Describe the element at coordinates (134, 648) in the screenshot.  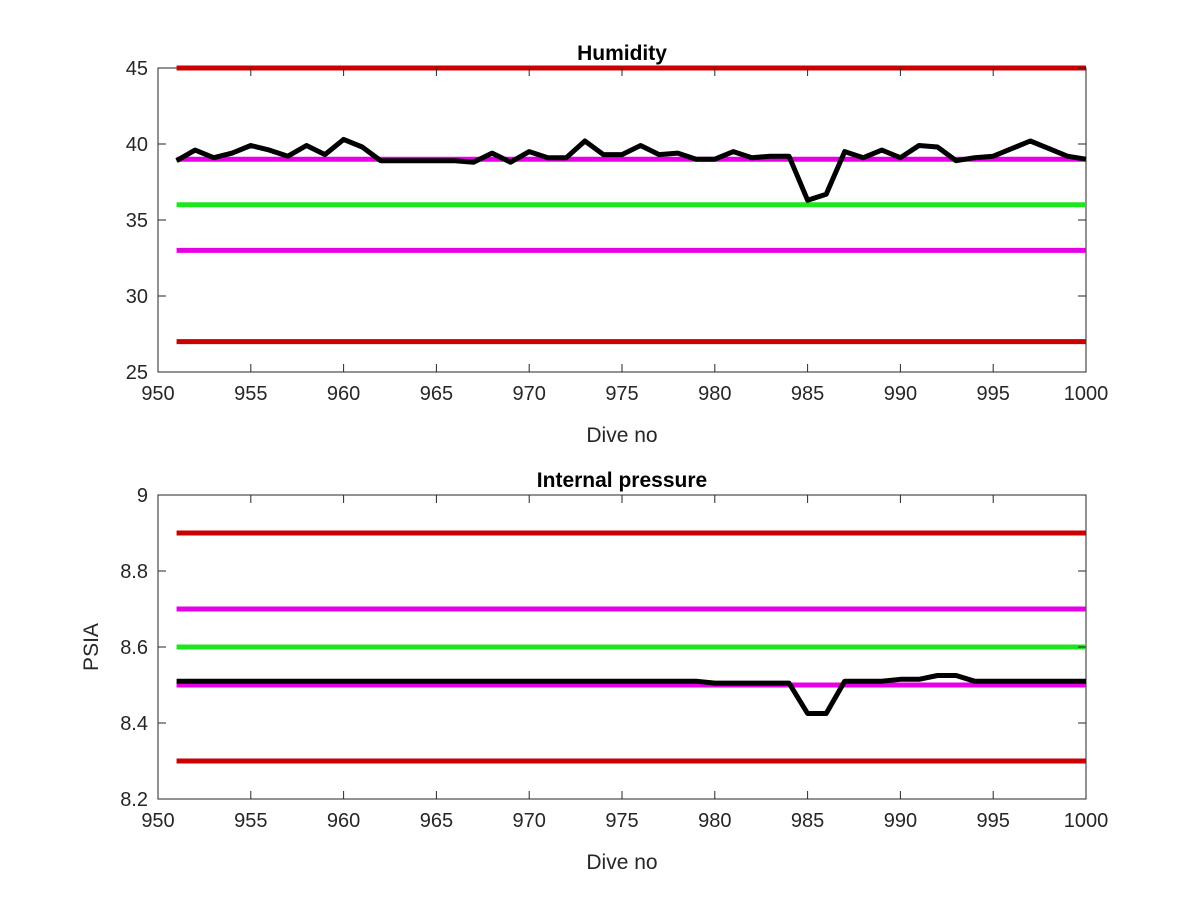
I see `y-tick-label: 8.6` at that location.